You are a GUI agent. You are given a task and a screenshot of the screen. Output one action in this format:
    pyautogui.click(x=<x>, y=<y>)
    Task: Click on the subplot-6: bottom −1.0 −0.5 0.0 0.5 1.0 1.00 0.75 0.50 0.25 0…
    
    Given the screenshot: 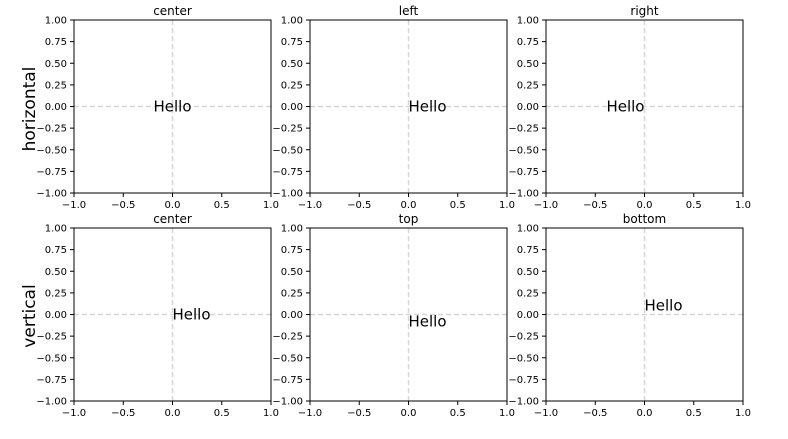 What is the action you would take?
    pyautogui.click(x=629, y=315)
    